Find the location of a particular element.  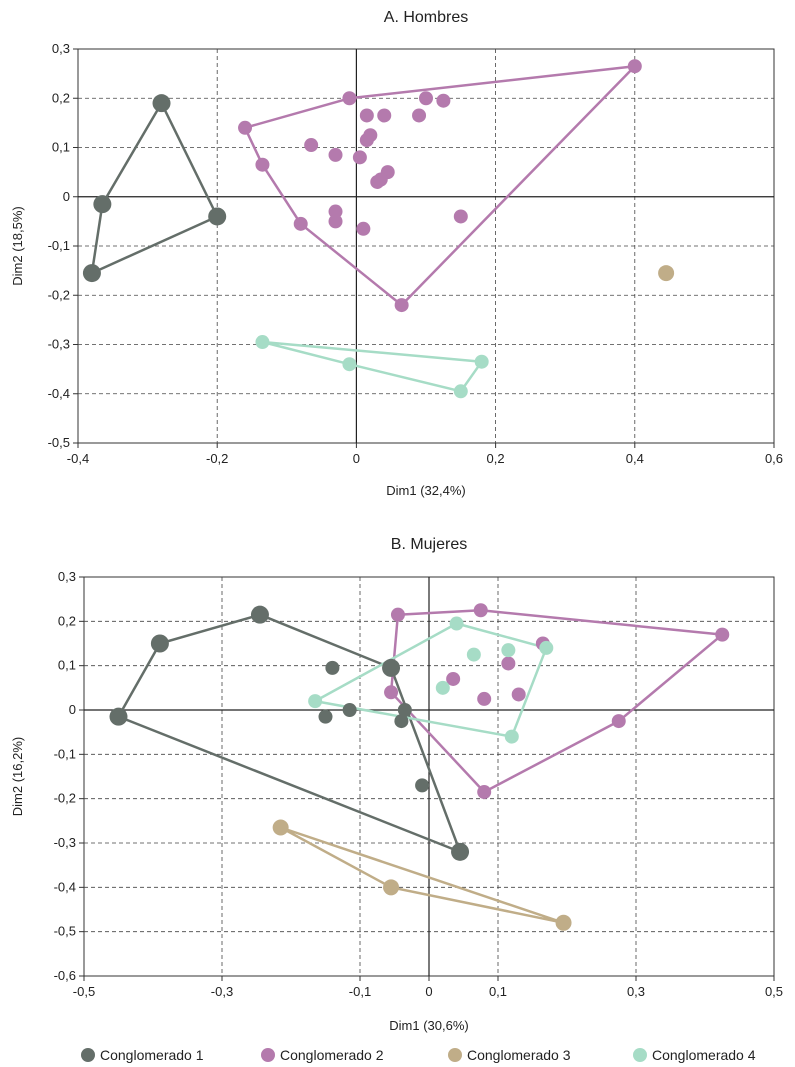

legend-label-4: Conglomerado 4 is located at coordinates (704, 1055).